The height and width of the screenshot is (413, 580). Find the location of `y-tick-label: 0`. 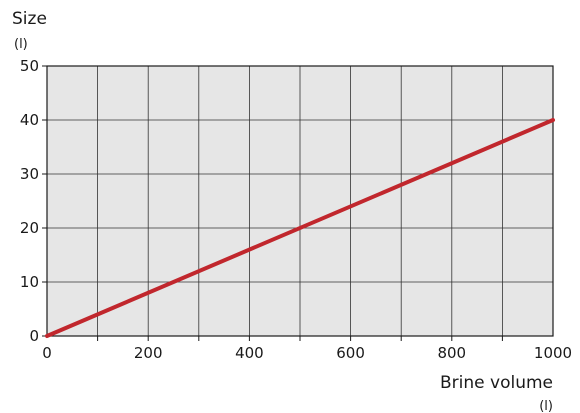

y-tick-label: 0 is located at coordinates (34, 336).